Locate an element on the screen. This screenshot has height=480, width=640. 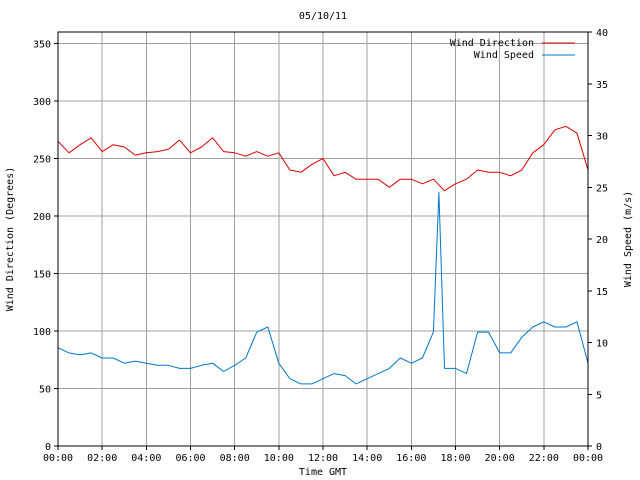
y-right-tick-label: 20 is located at coordinates (602, 240).